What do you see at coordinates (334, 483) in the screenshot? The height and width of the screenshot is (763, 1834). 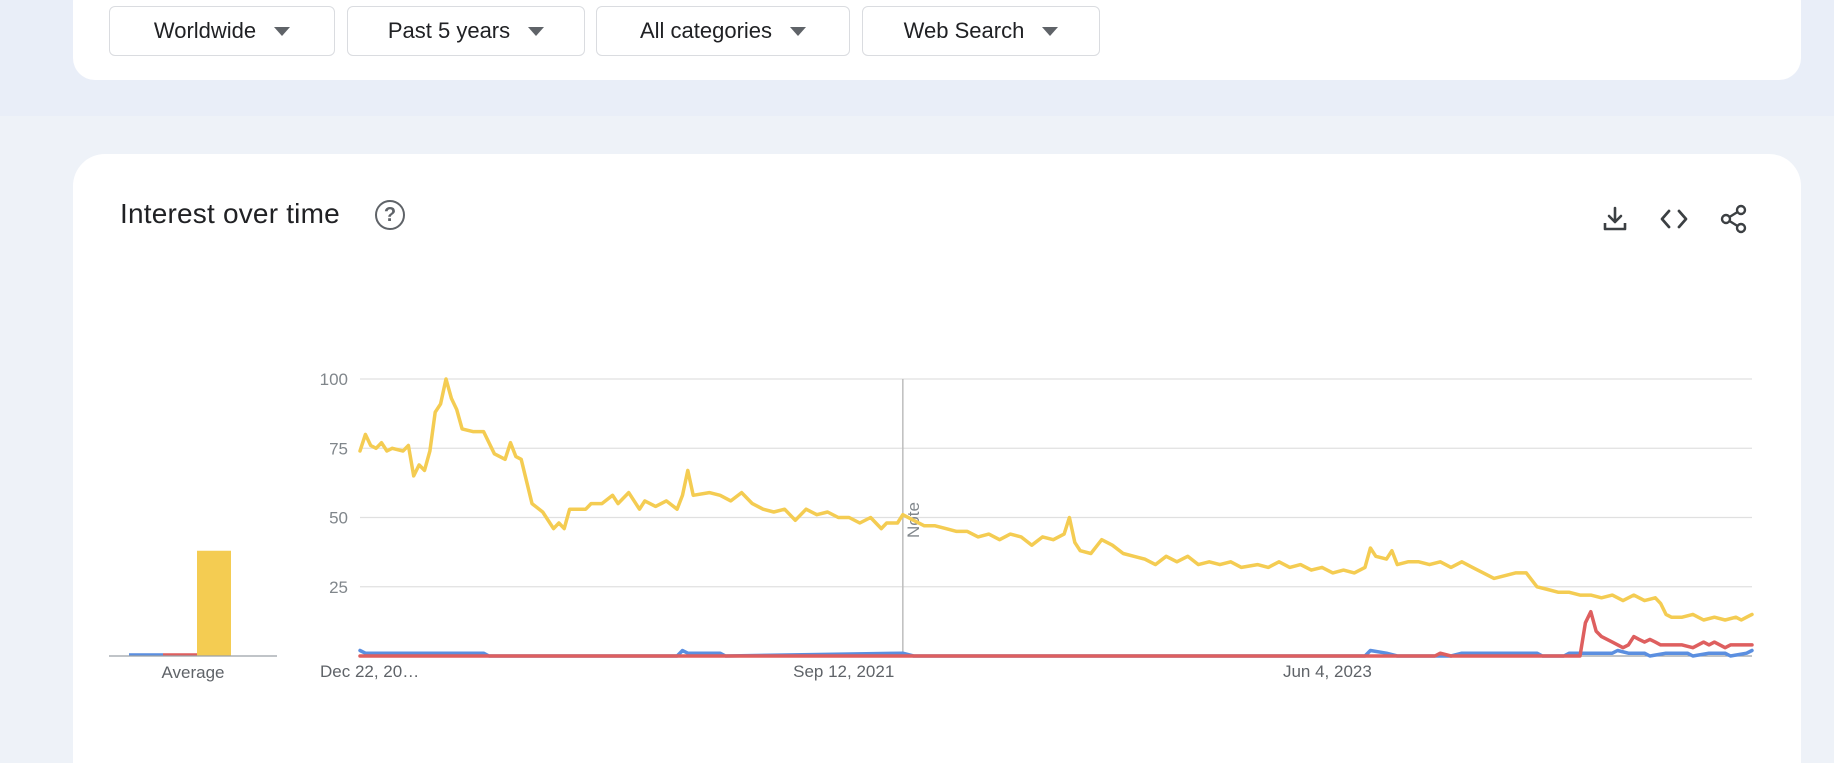 I see `y-axis-ticks: 100 75 50 25` at bounding box center [334, 483].